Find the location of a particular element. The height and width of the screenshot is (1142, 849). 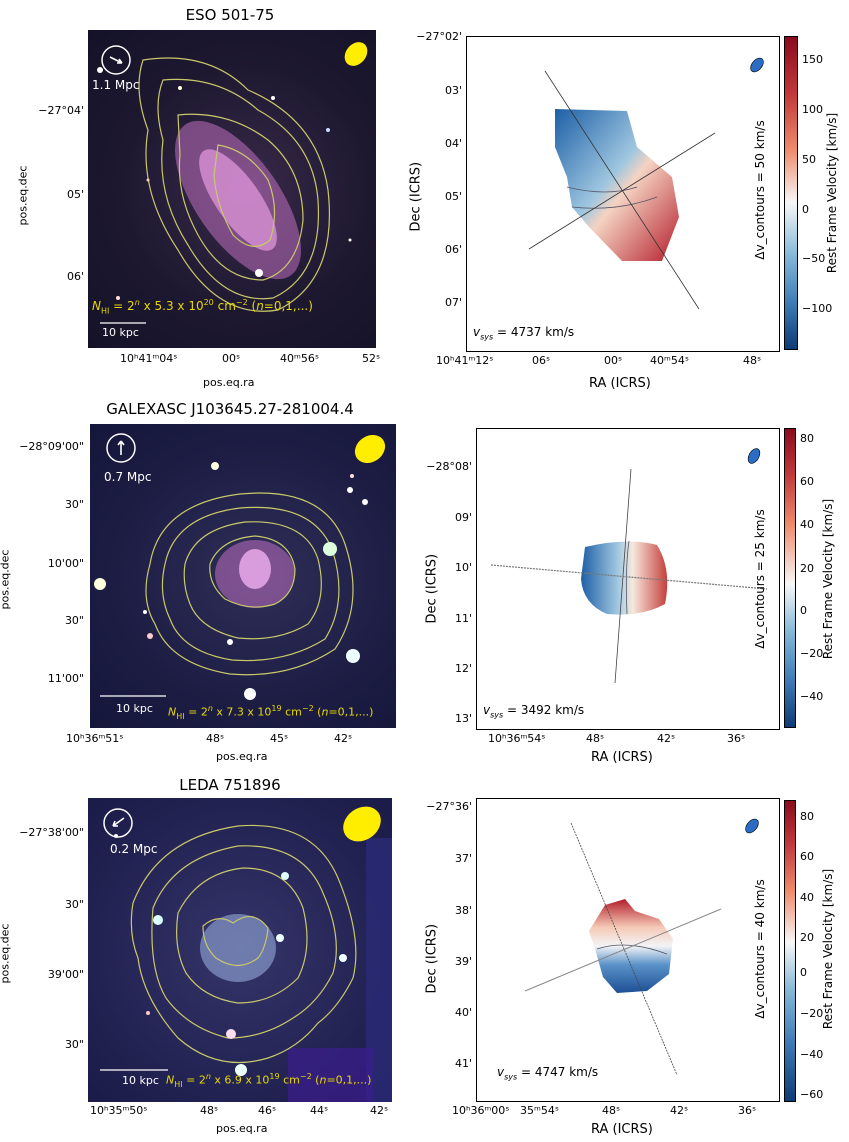

cbar-label: Rest Frame Velocity [km/s] is located at coordinates (828, 579).